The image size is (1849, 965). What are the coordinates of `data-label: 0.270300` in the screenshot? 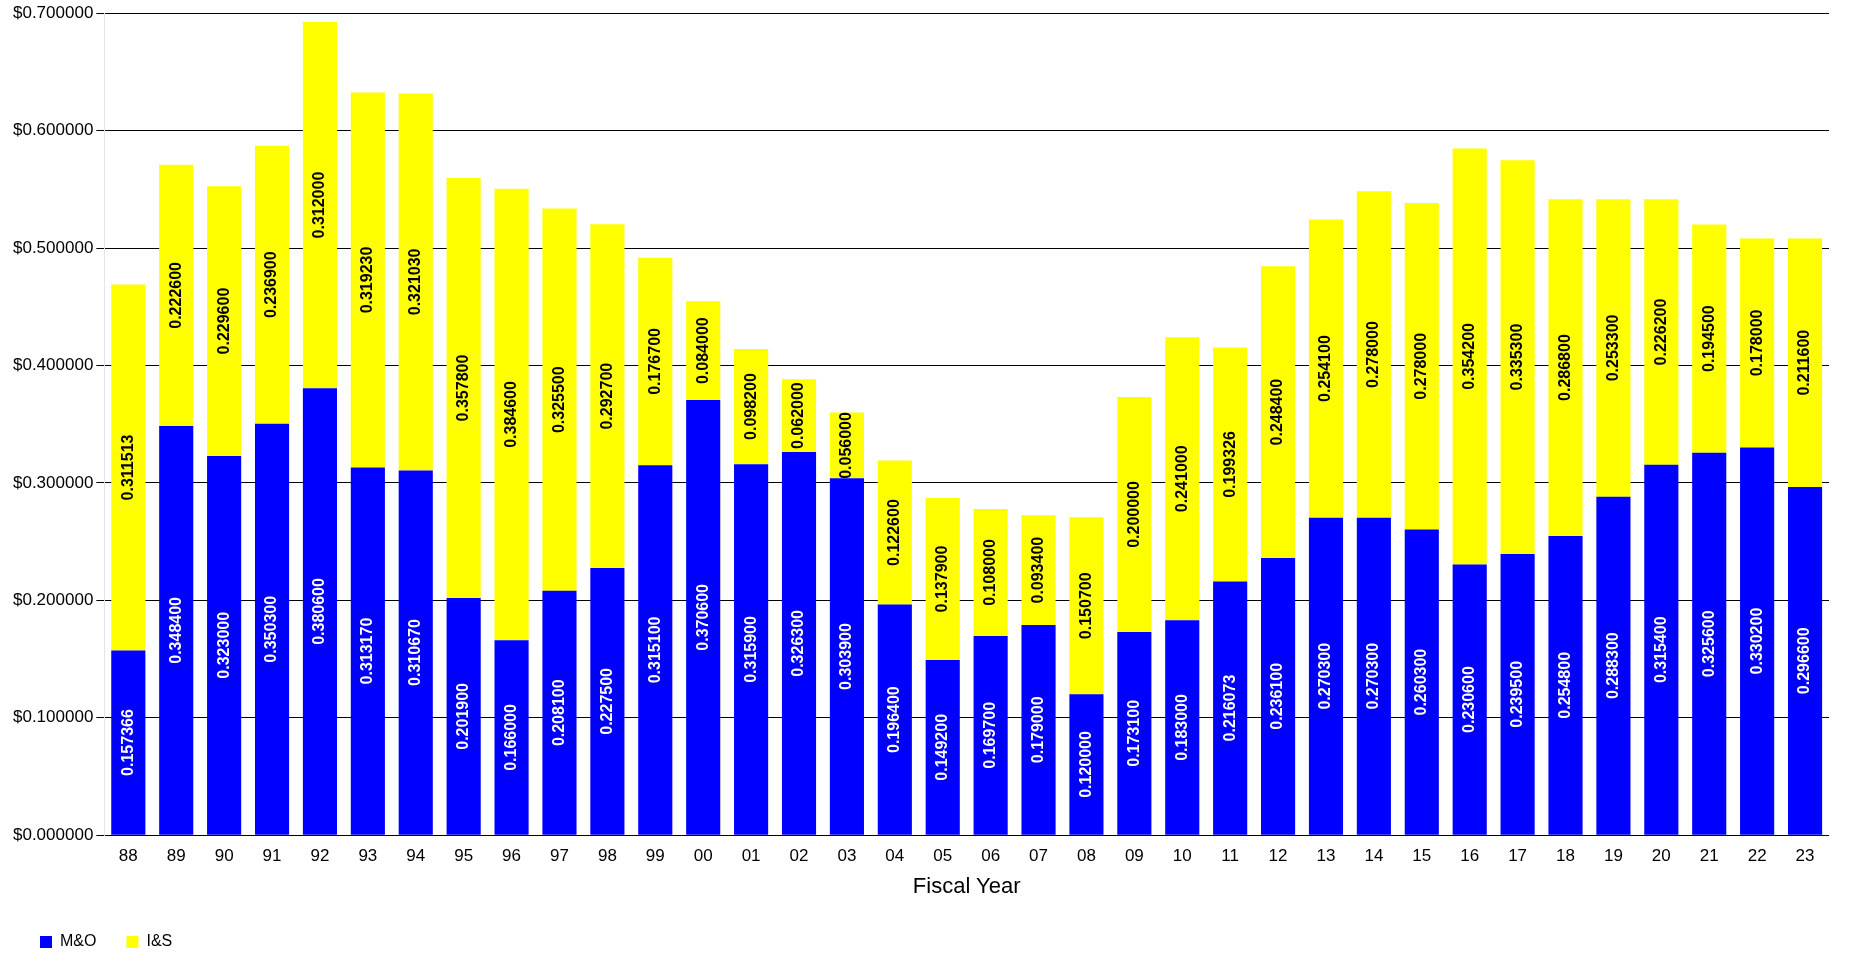 It's located at (1373, 676).